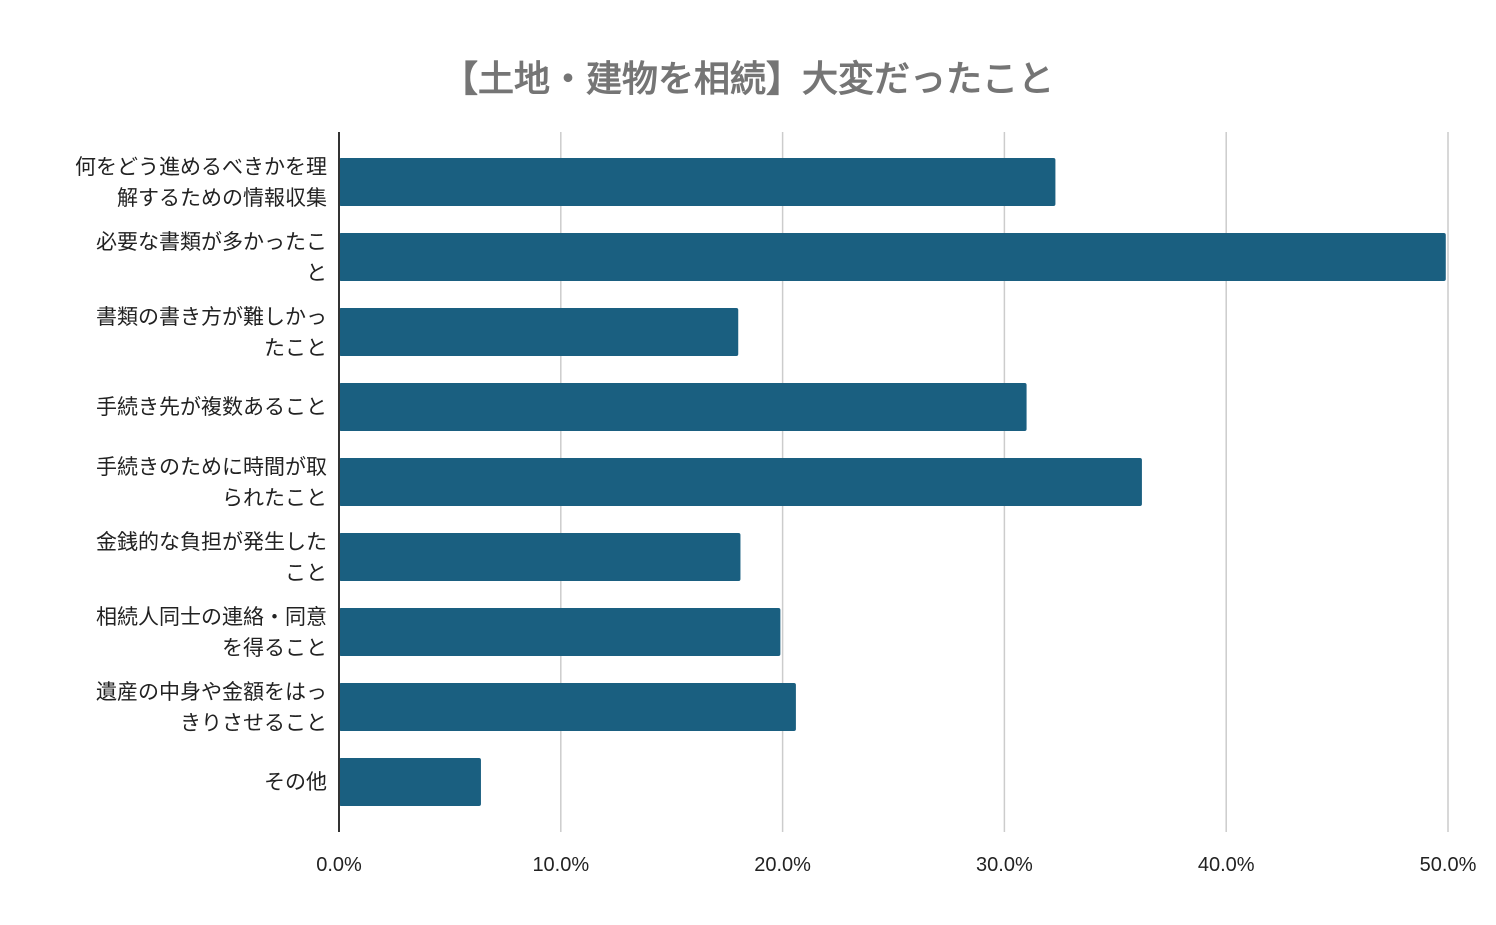  Describe the element at coordinates (253, 723) in the screenshot. I see `category-label: きりさせること` at that location.